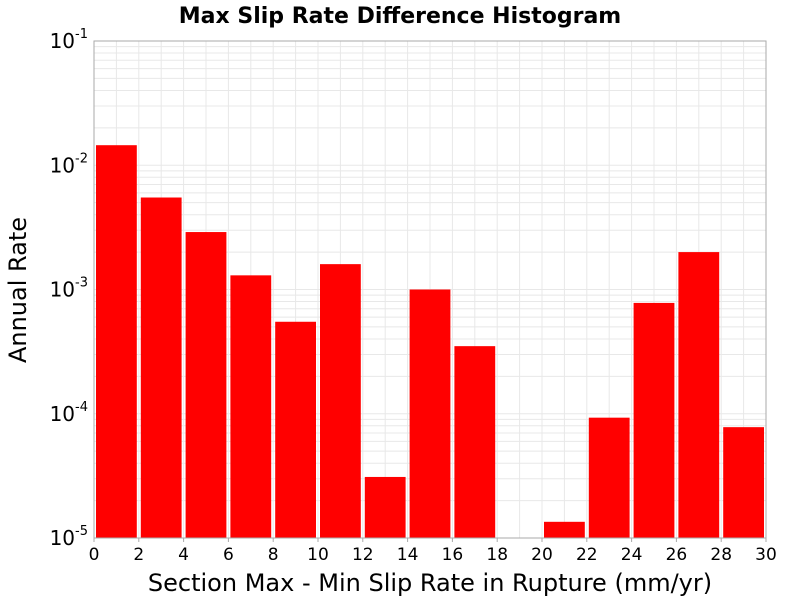  What do you see at coordinates (453, 555) in the screenshot?
I see `x-tick-label: 16` at bounding box center [453, 555].